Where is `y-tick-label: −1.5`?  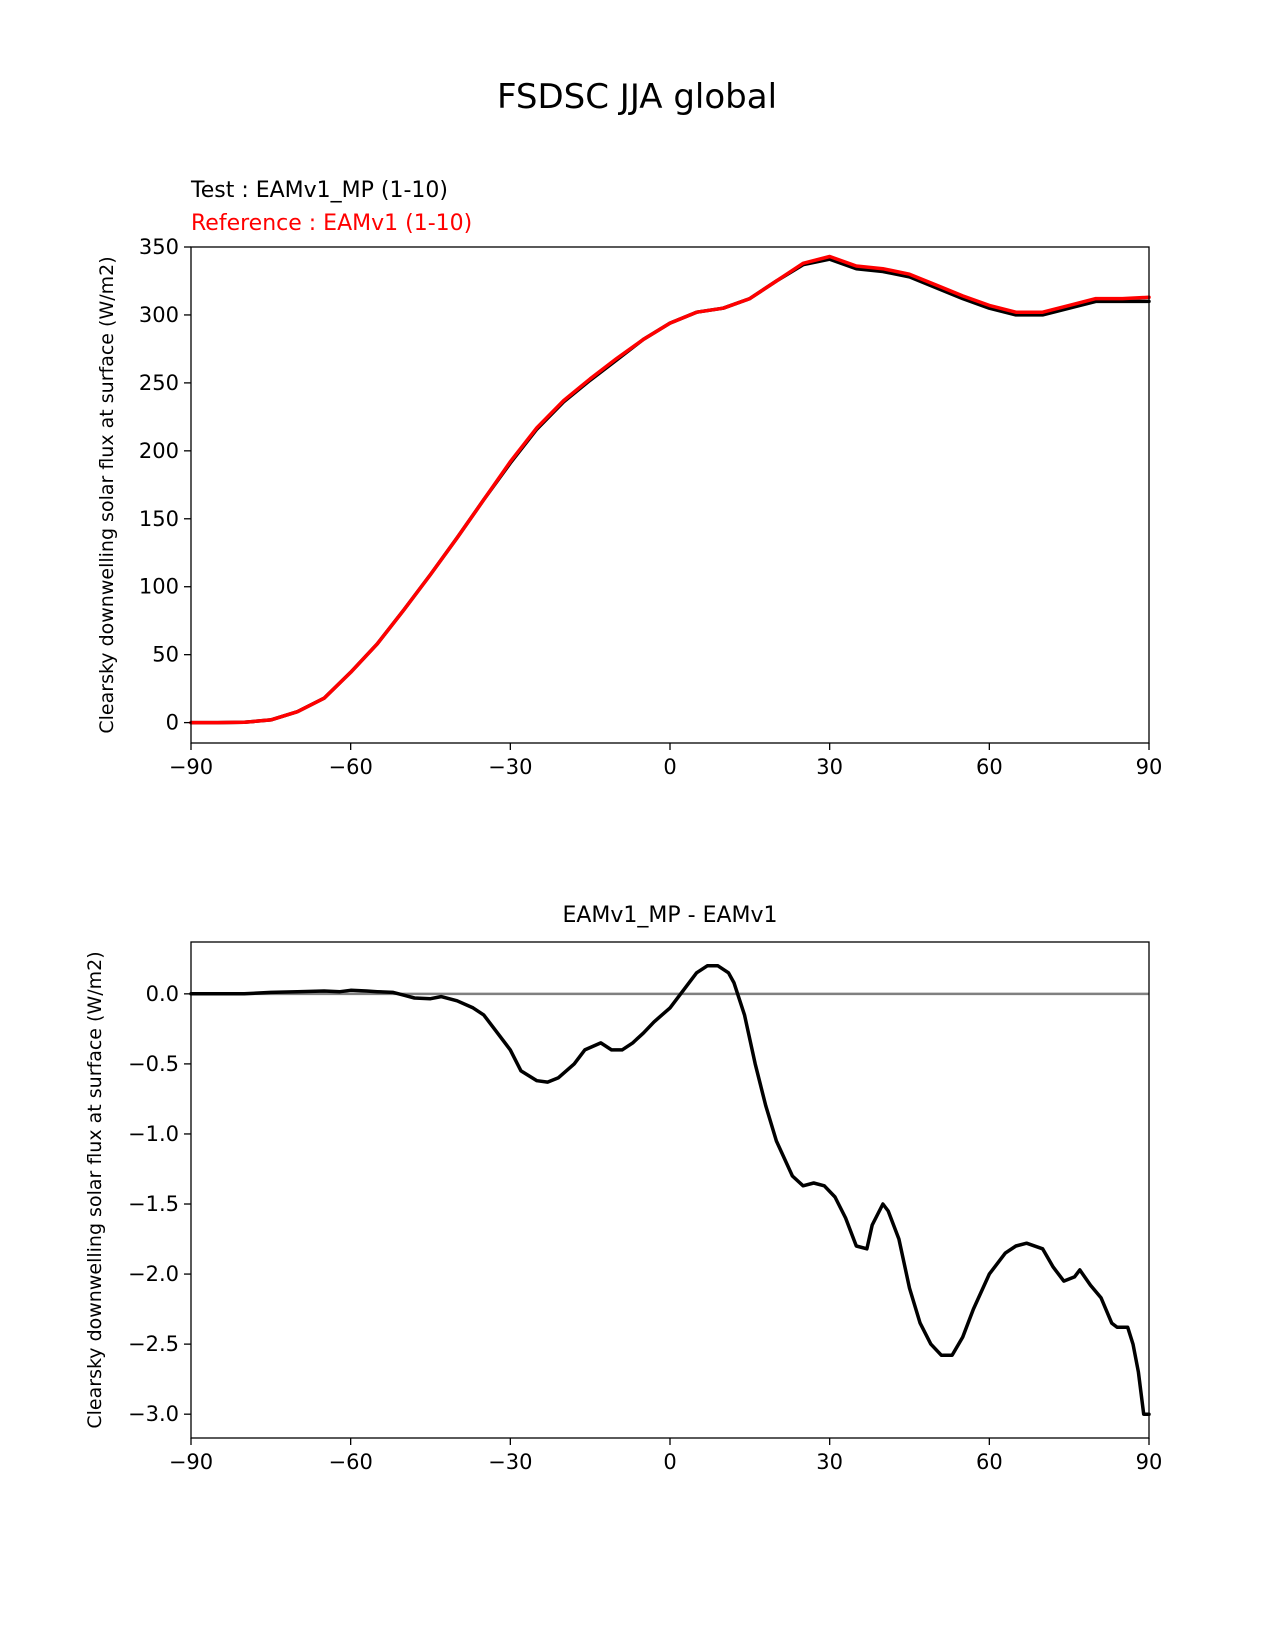 y-tick-label: −1.5 is located at coordinates (153, 1204).